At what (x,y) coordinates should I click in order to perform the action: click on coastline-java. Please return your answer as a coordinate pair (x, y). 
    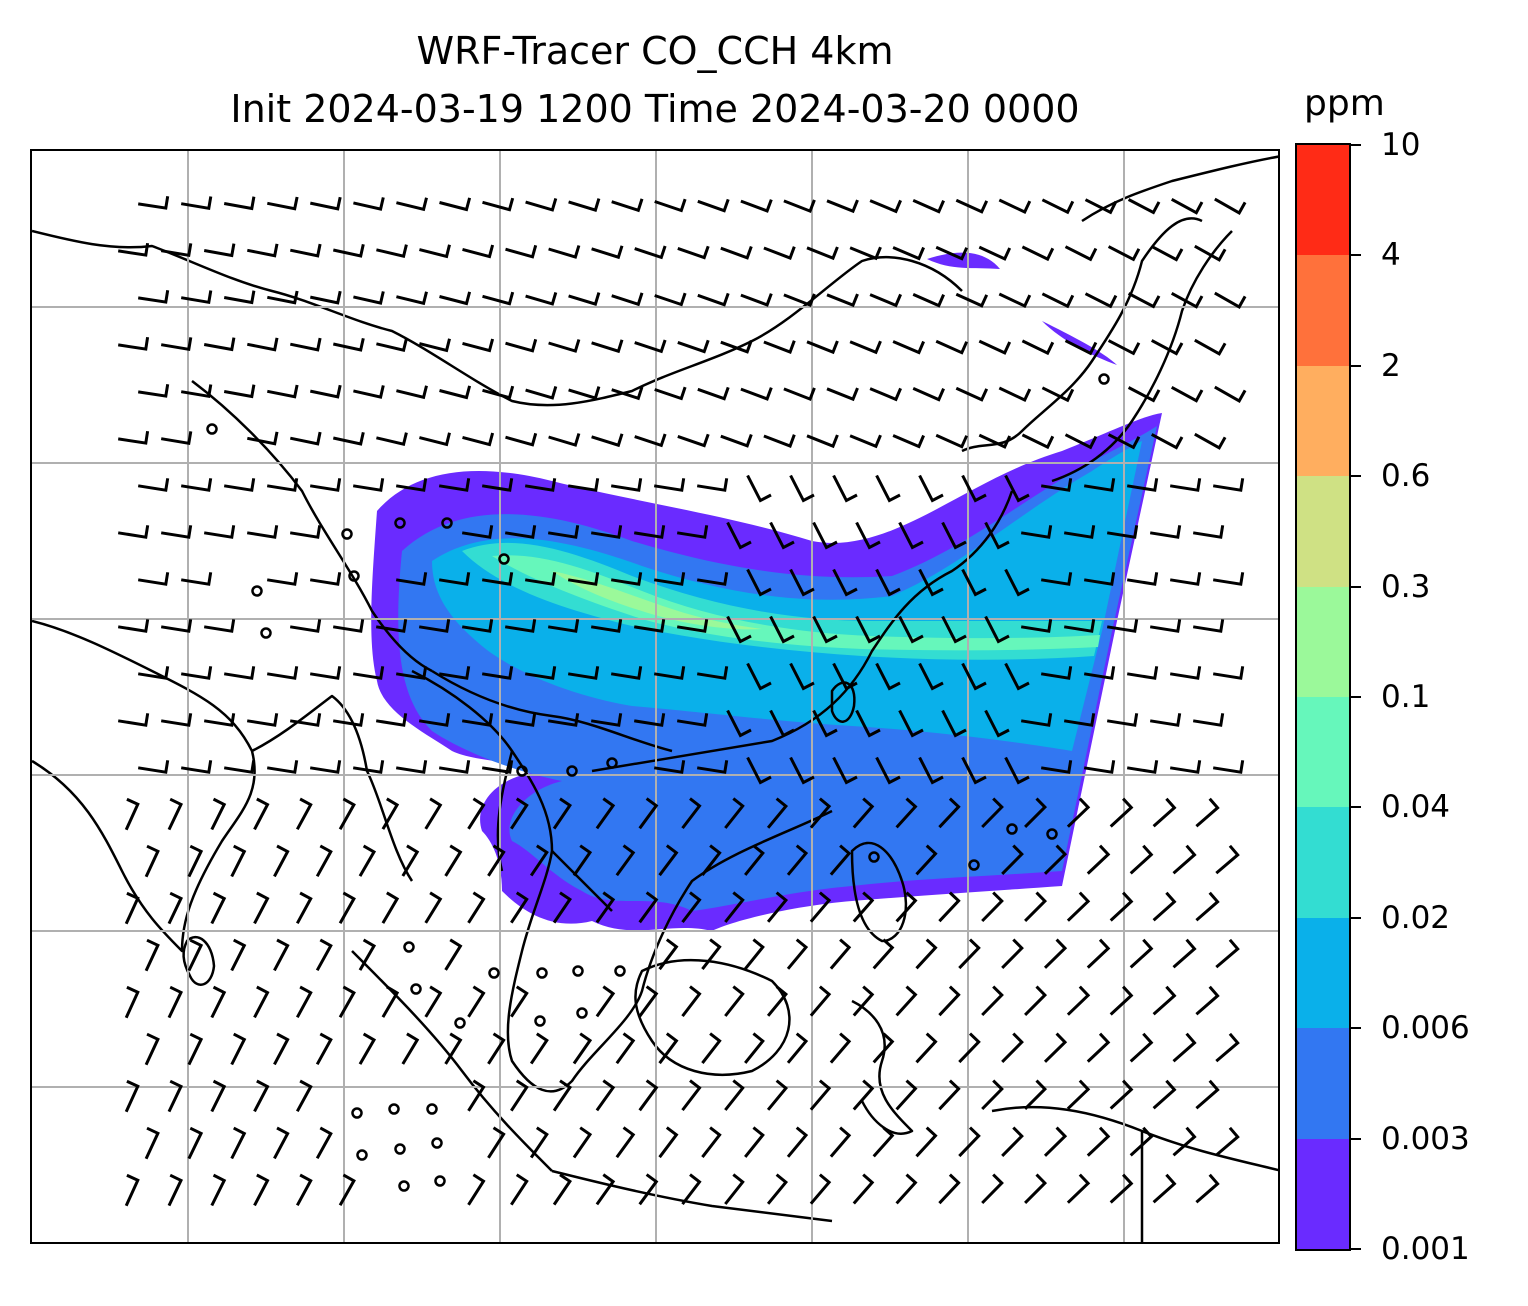
    Looking at the image, I should click on (692, 1196).